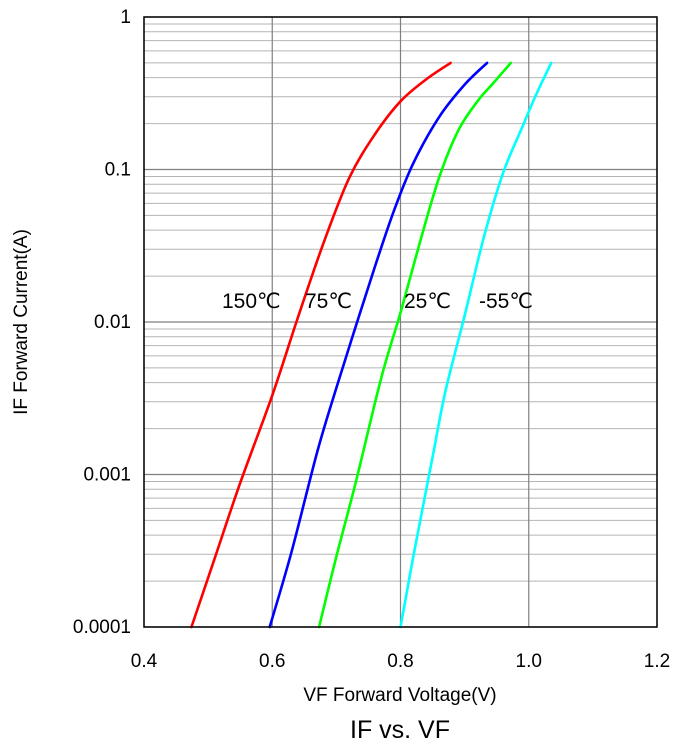  I want to click on series-label: -55℃, so click(506, 301).